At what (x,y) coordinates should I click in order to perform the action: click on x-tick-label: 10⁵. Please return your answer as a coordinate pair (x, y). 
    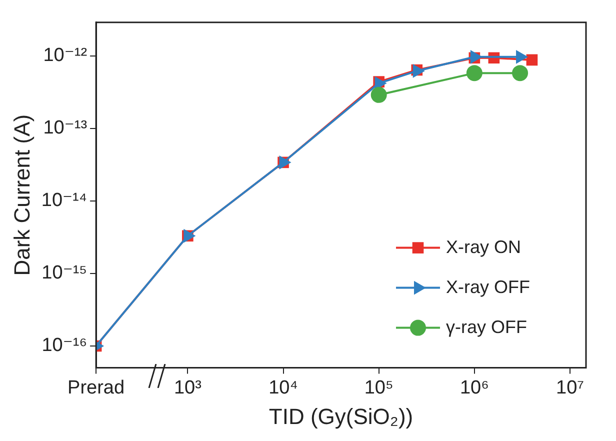
    Looking at the image, I should click on (379, 387).